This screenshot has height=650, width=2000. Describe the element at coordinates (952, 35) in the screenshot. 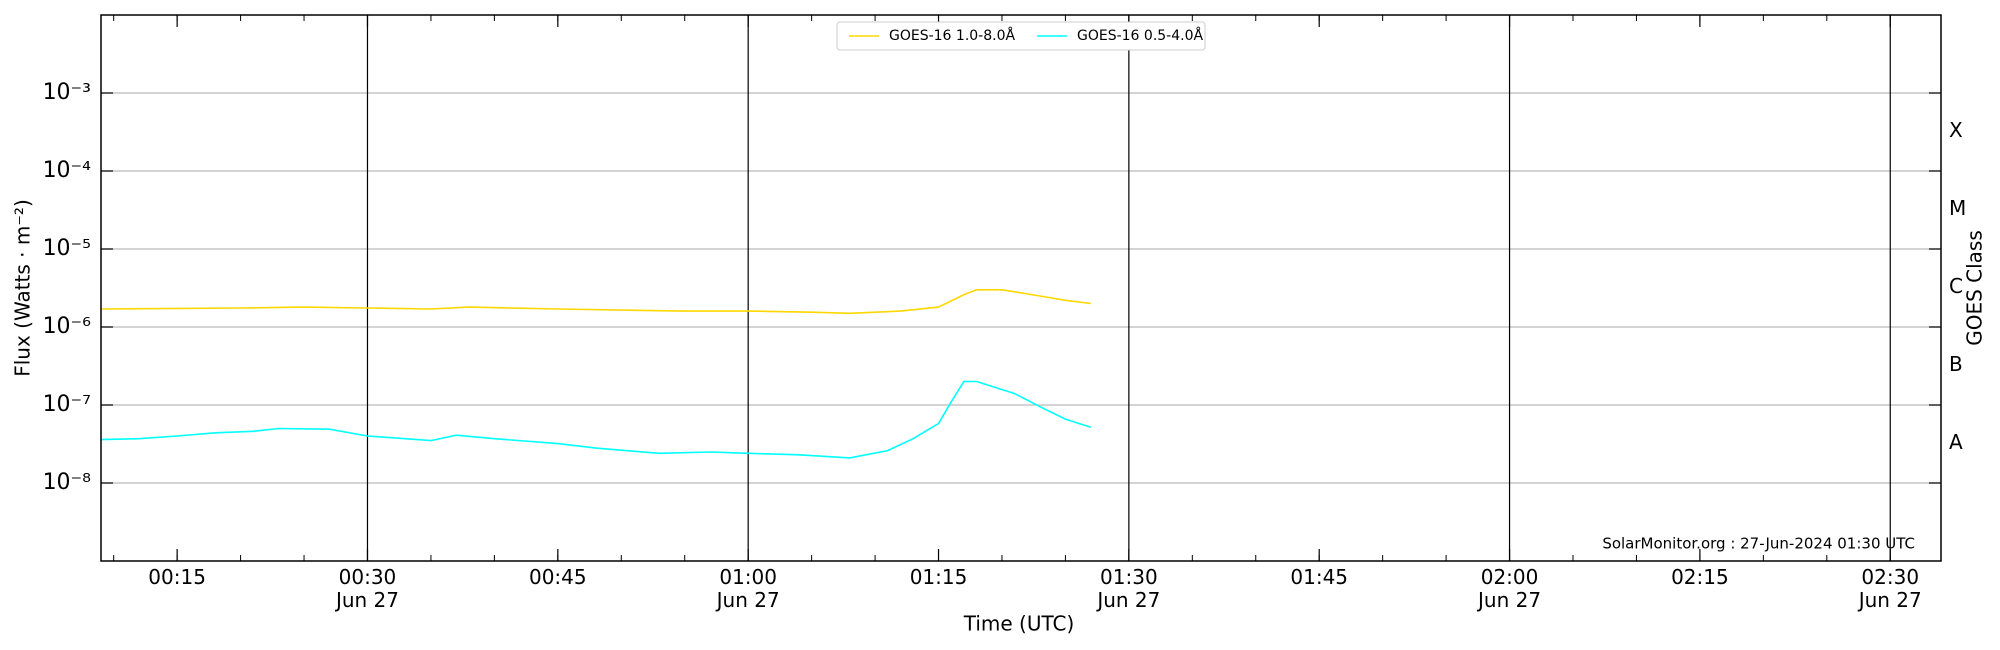

I see `legend-label: GOES-16 1.0-8.0Å` at that location.